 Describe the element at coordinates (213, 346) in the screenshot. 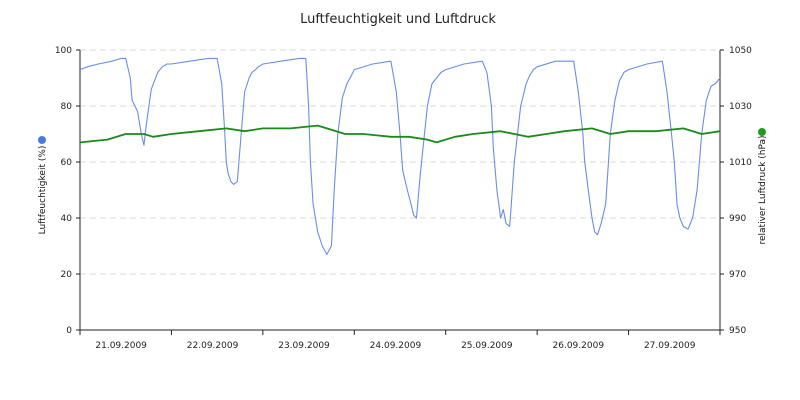

I see `x-tick-label: 22.09.2009` at that location.